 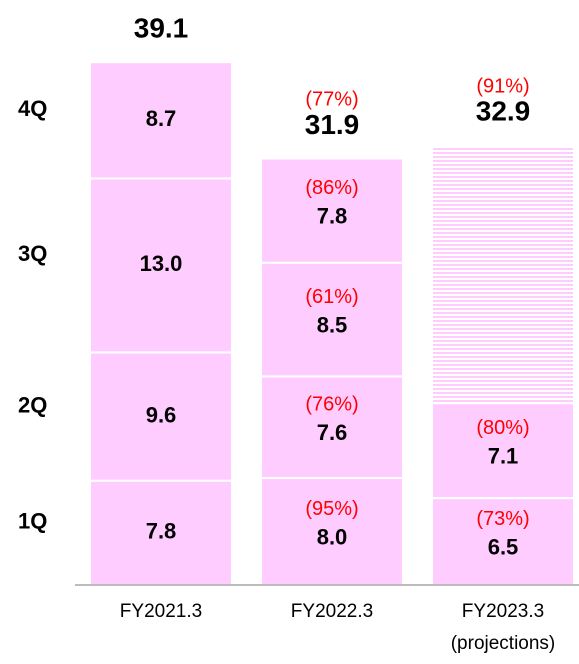 What do you see at coordinates (32, 521) in the screenshot?
I see `row-label: 1Q` at bounding box center [32, 521].